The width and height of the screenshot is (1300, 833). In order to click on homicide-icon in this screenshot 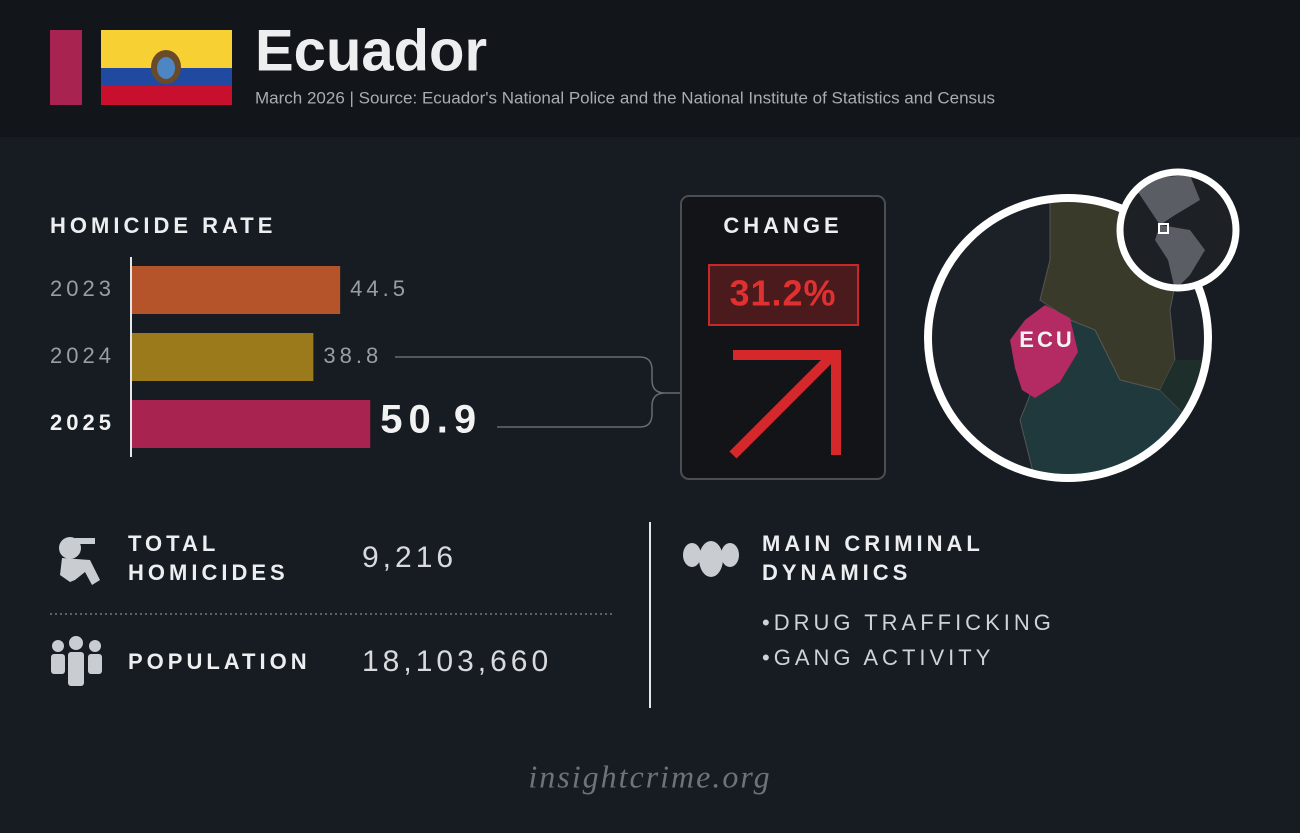, I will do `click(79, 561)`.